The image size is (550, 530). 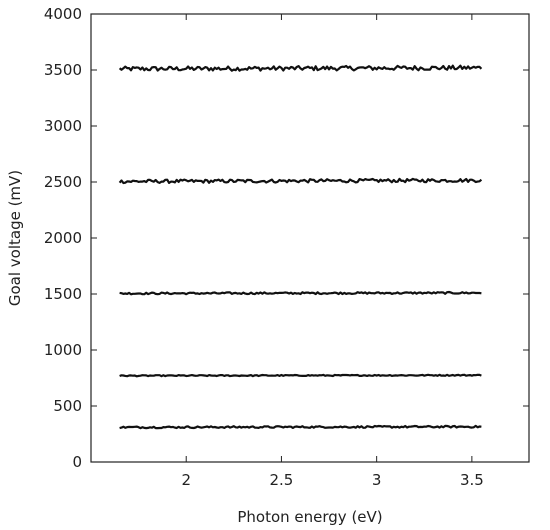 I want to click on y-tick-label: 3000, so click(x=63, y=126).